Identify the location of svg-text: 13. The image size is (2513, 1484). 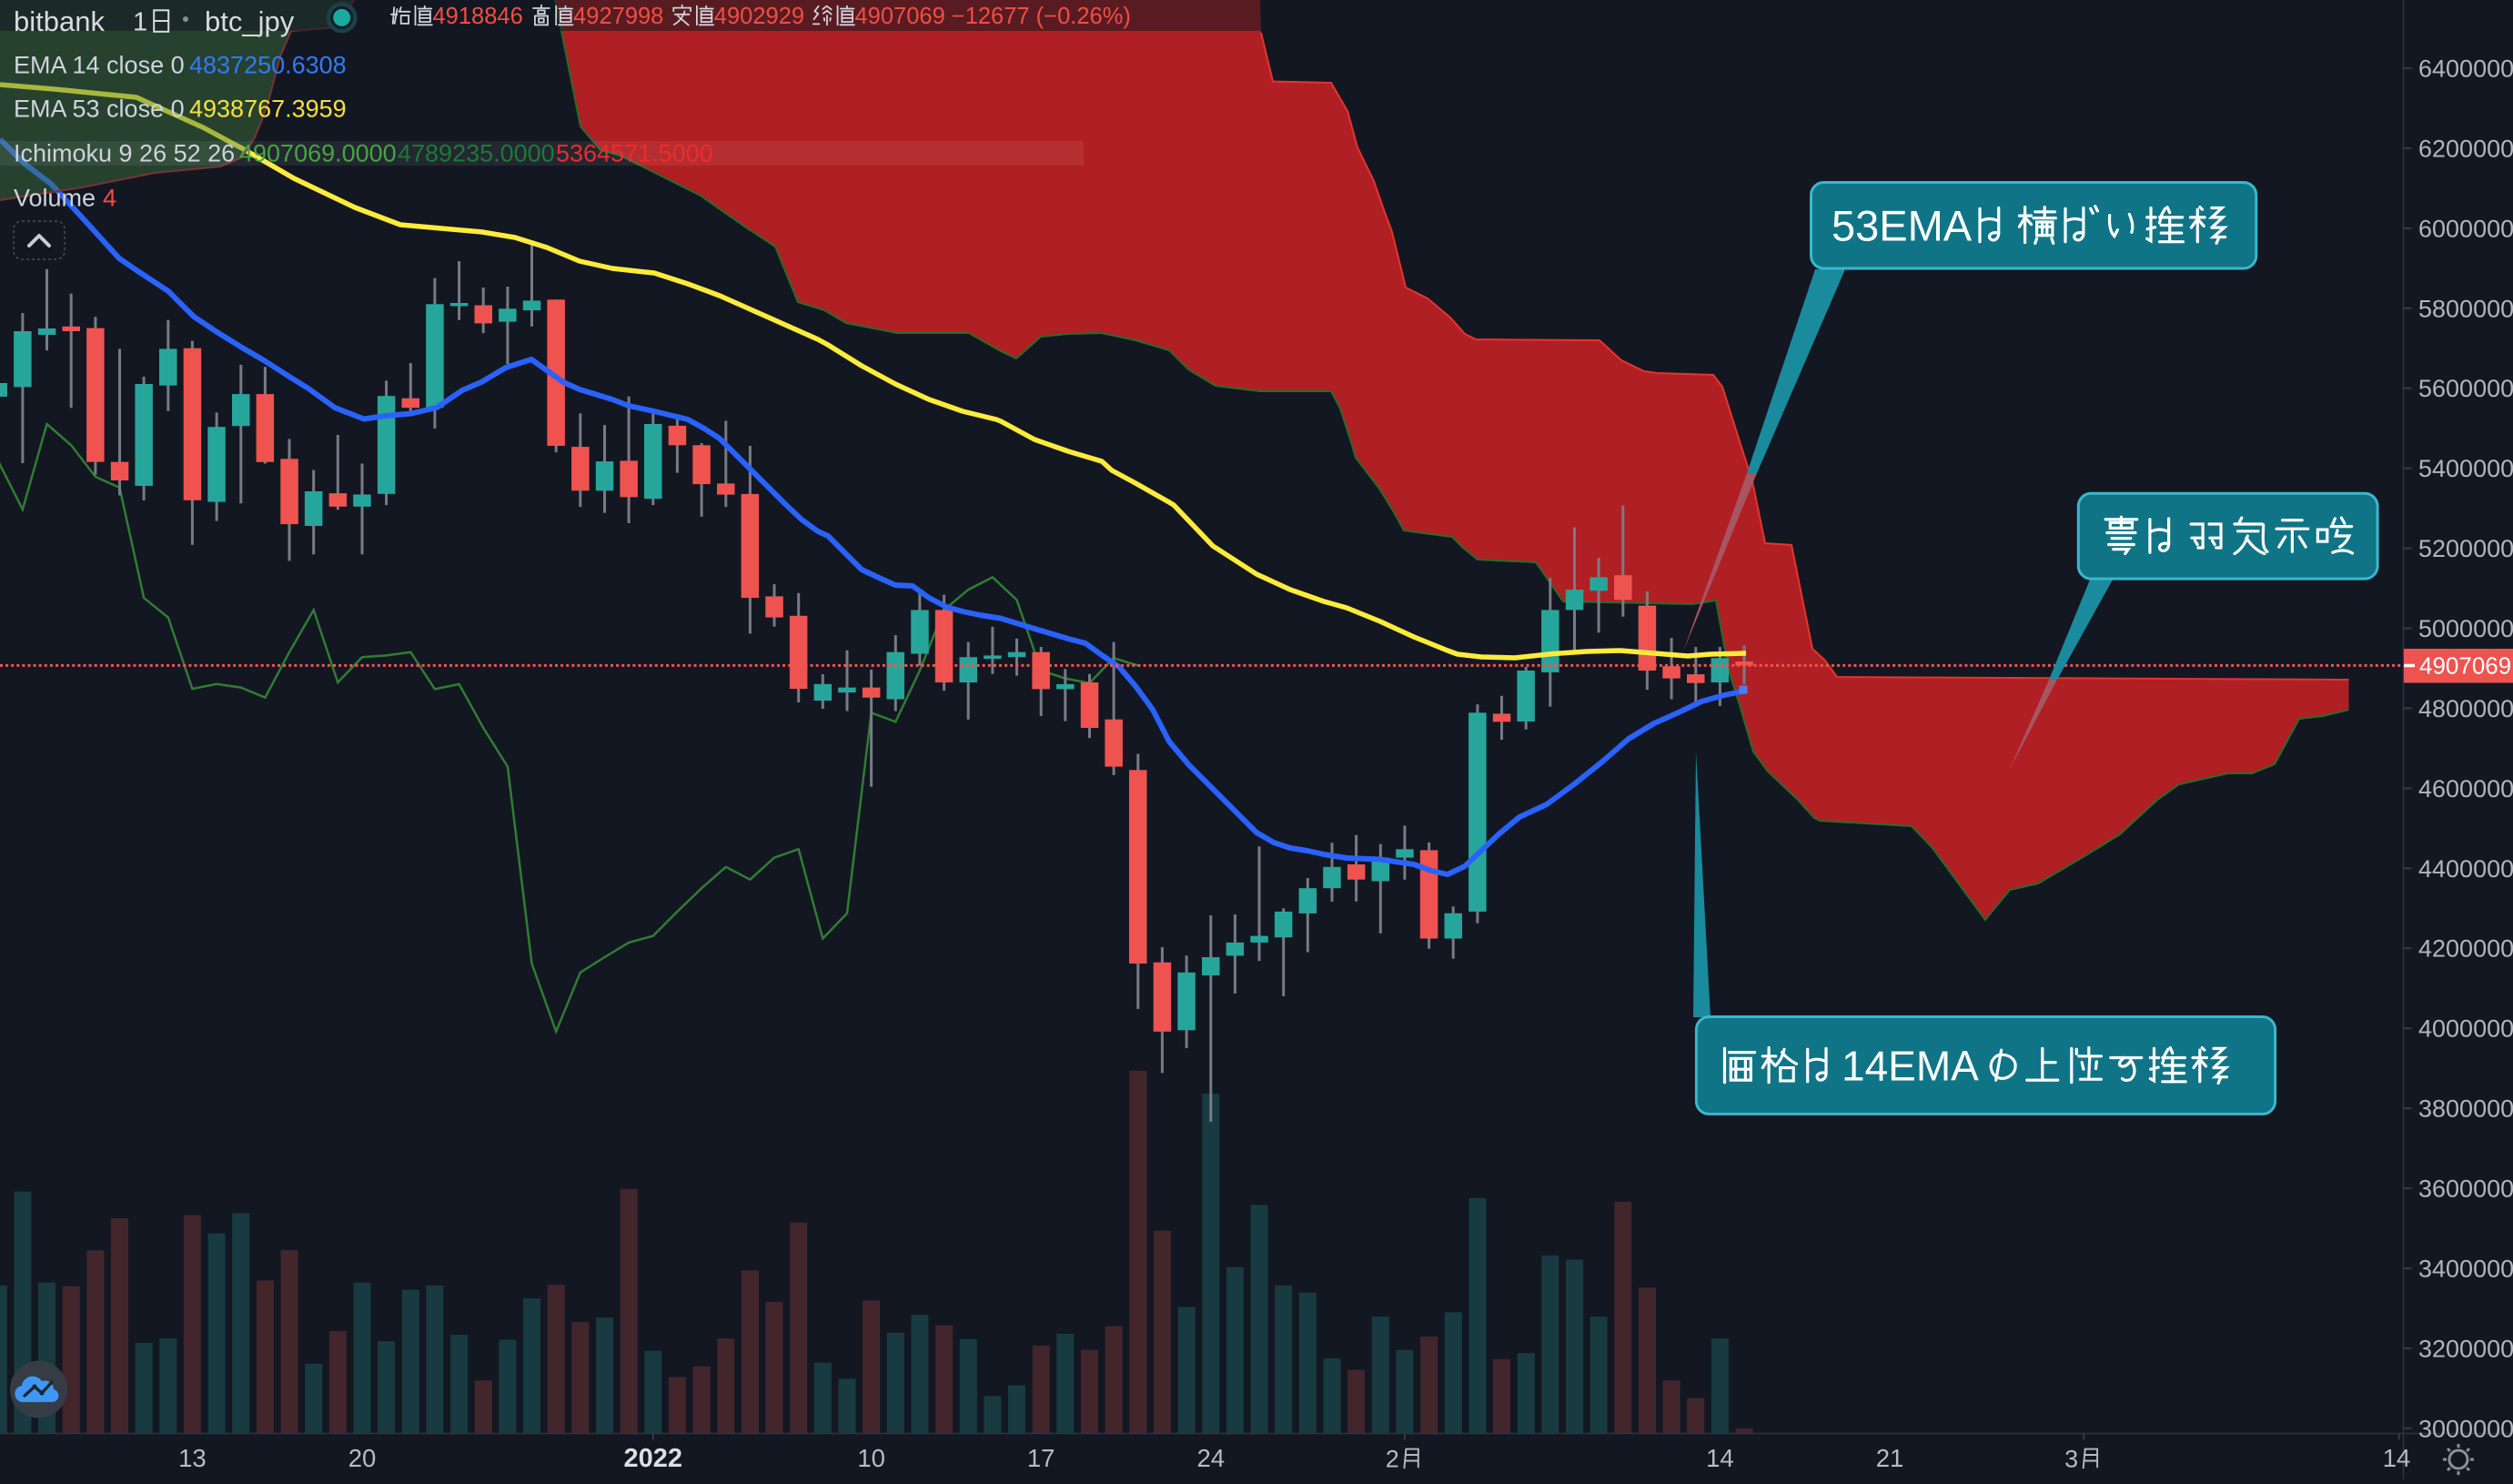
(192, 1458).